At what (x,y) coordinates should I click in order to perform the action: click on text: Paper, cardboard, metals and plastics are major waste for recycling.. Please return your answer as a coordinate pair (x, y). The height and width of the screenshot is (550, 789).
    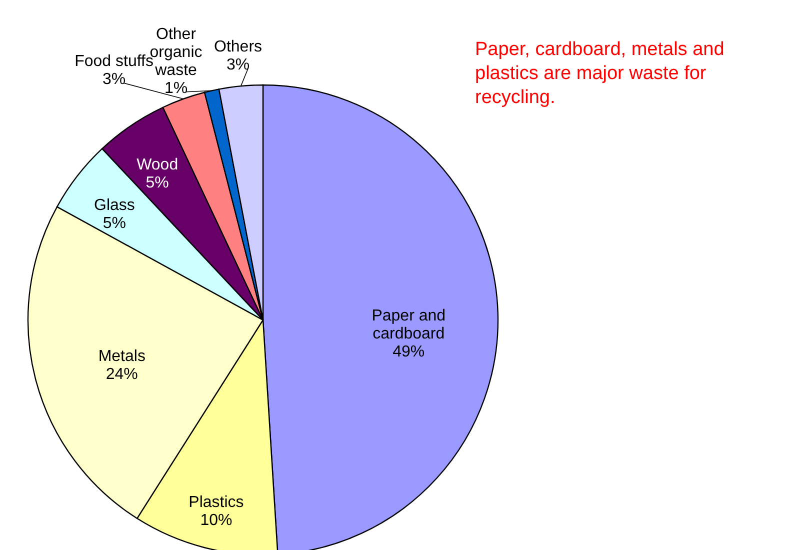
    Looking at the image, I should click on (600, 74).